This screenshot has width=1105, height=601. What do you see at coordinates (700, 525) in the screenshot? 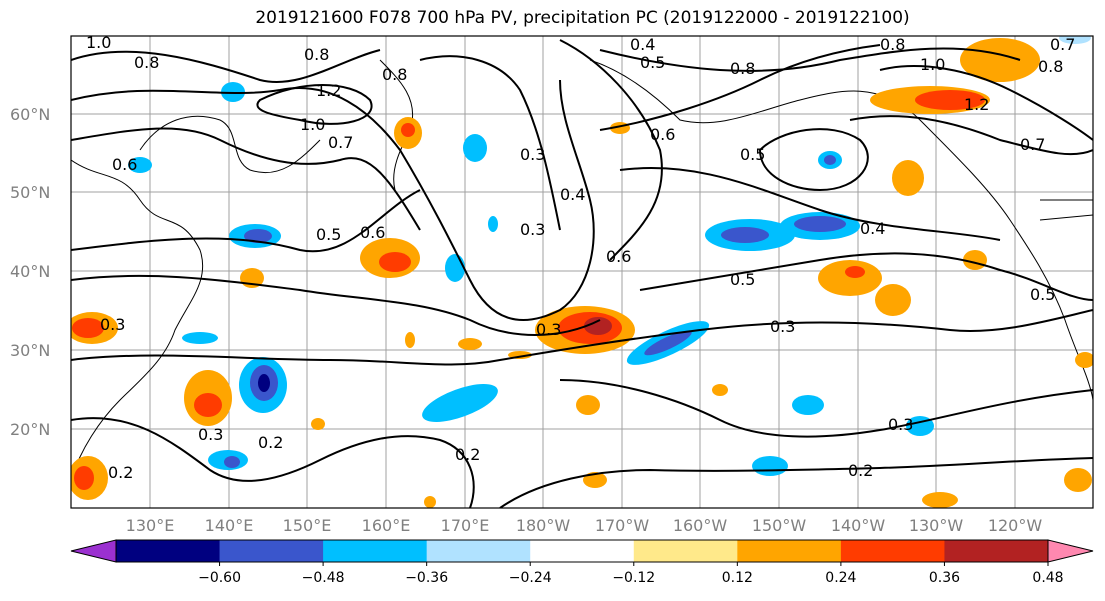
I see `lon-label: 160°W` at bounding box center [700, 525].